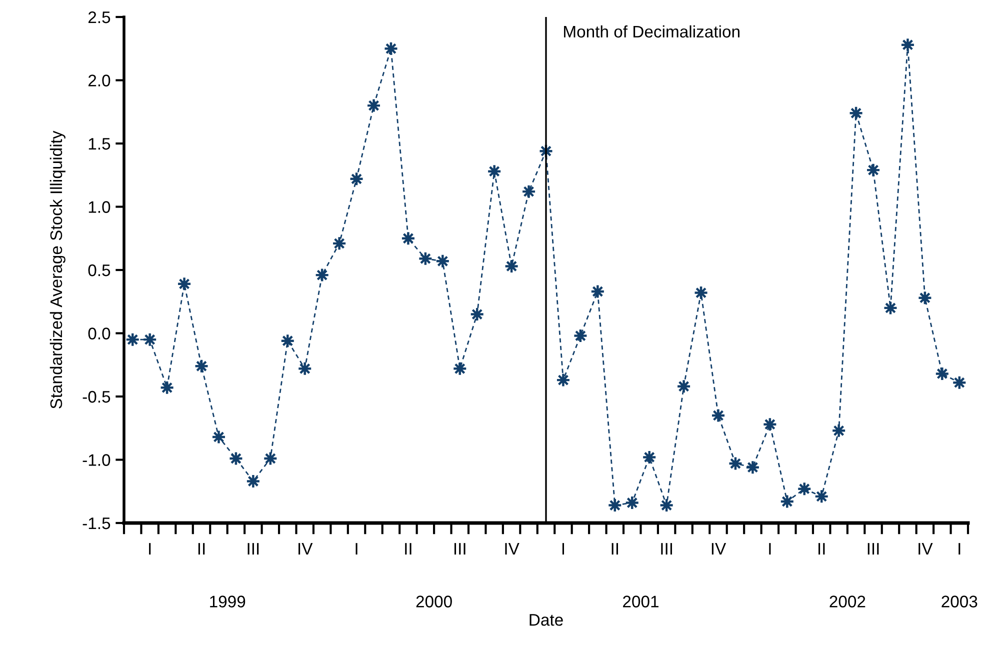  Describe the element at coordinates (58, 269) in the screenshot. I see `y-axis-title: Standardized Average Stock Illiquidity` at that location.